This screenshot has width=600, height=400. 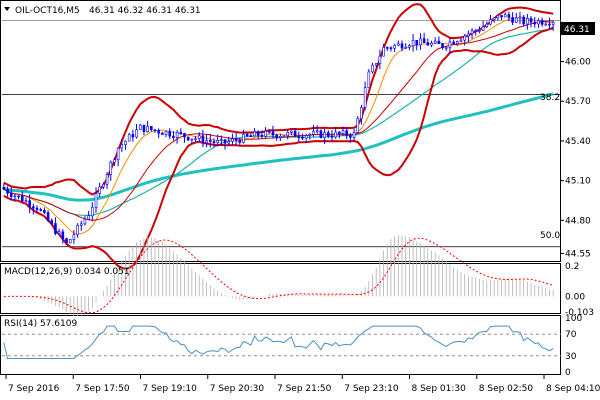 I want to click on y-tick-label: 45.10, so click(x=578, y=182).